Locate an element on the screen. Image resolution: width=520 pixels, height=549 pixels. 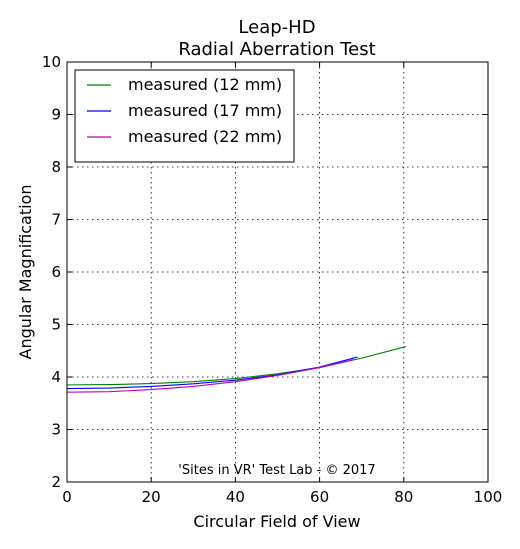
x-tick-label: 0 is located at coordinates (67, 497).